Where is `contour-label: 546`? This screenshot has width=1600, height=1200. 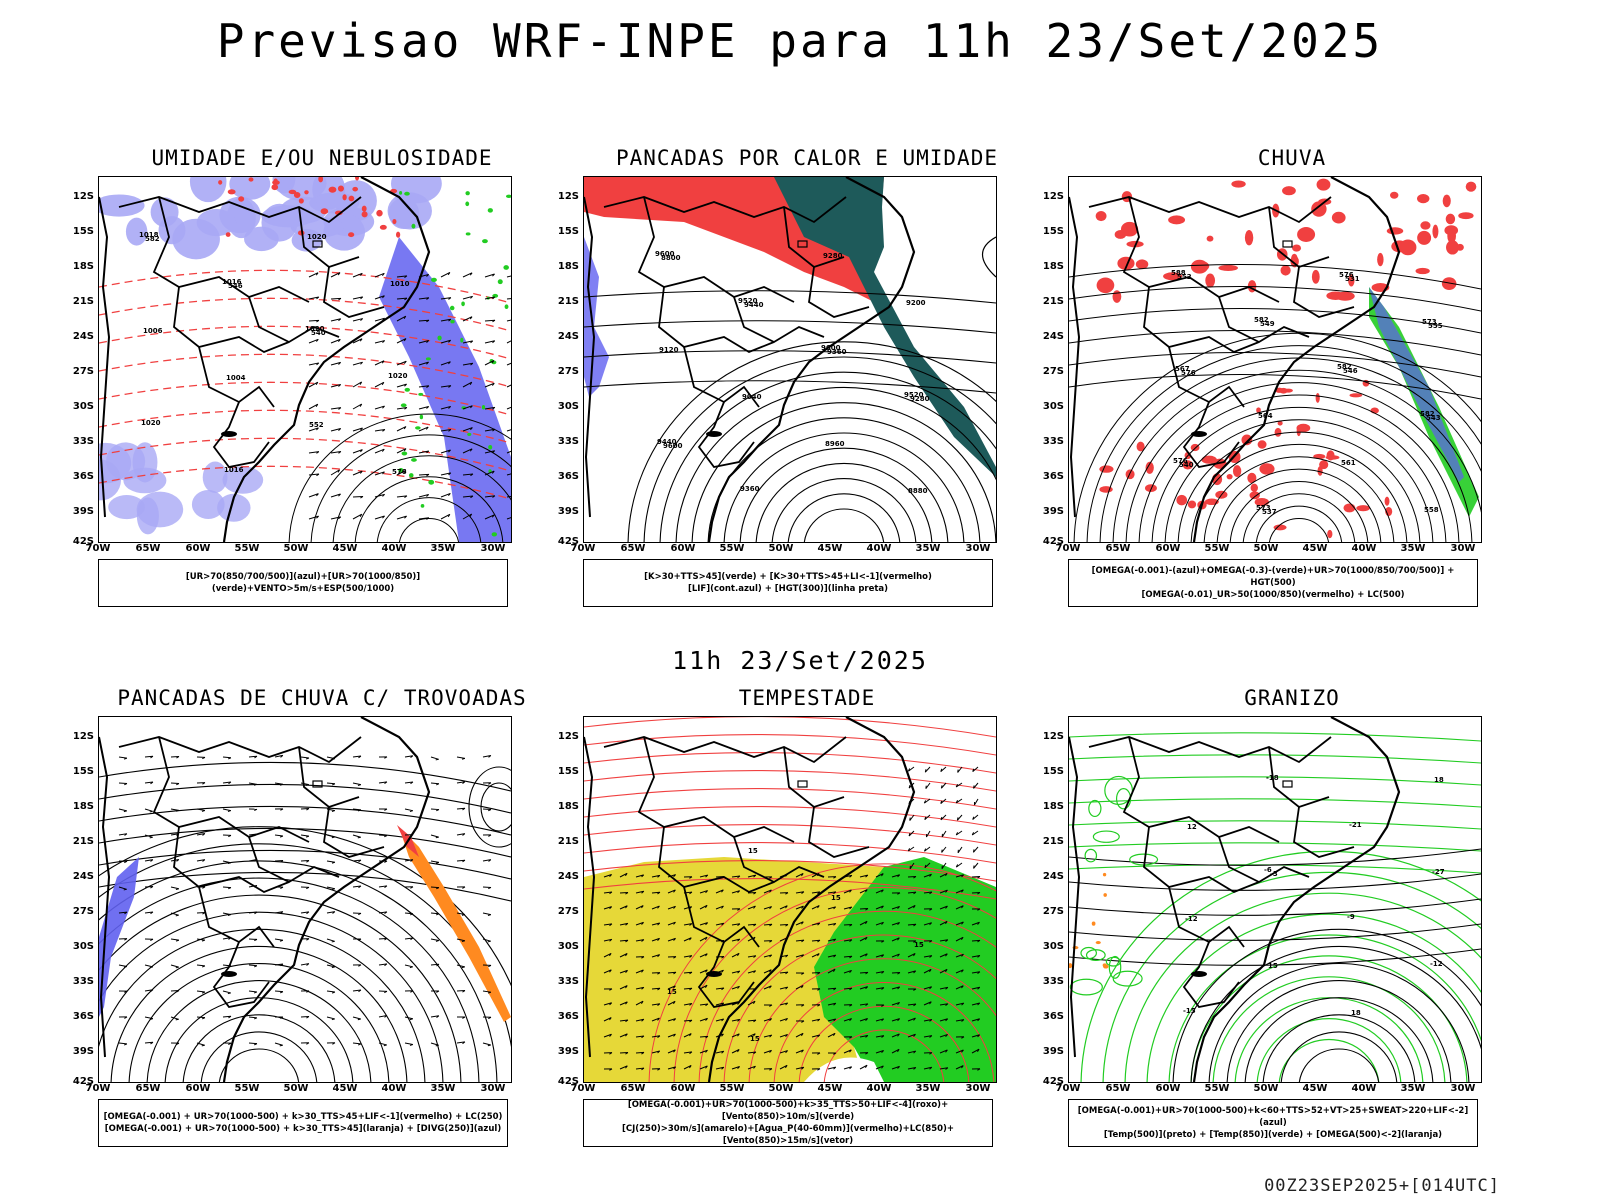 contour-label: 546 is located at coordinates (1350, 371).